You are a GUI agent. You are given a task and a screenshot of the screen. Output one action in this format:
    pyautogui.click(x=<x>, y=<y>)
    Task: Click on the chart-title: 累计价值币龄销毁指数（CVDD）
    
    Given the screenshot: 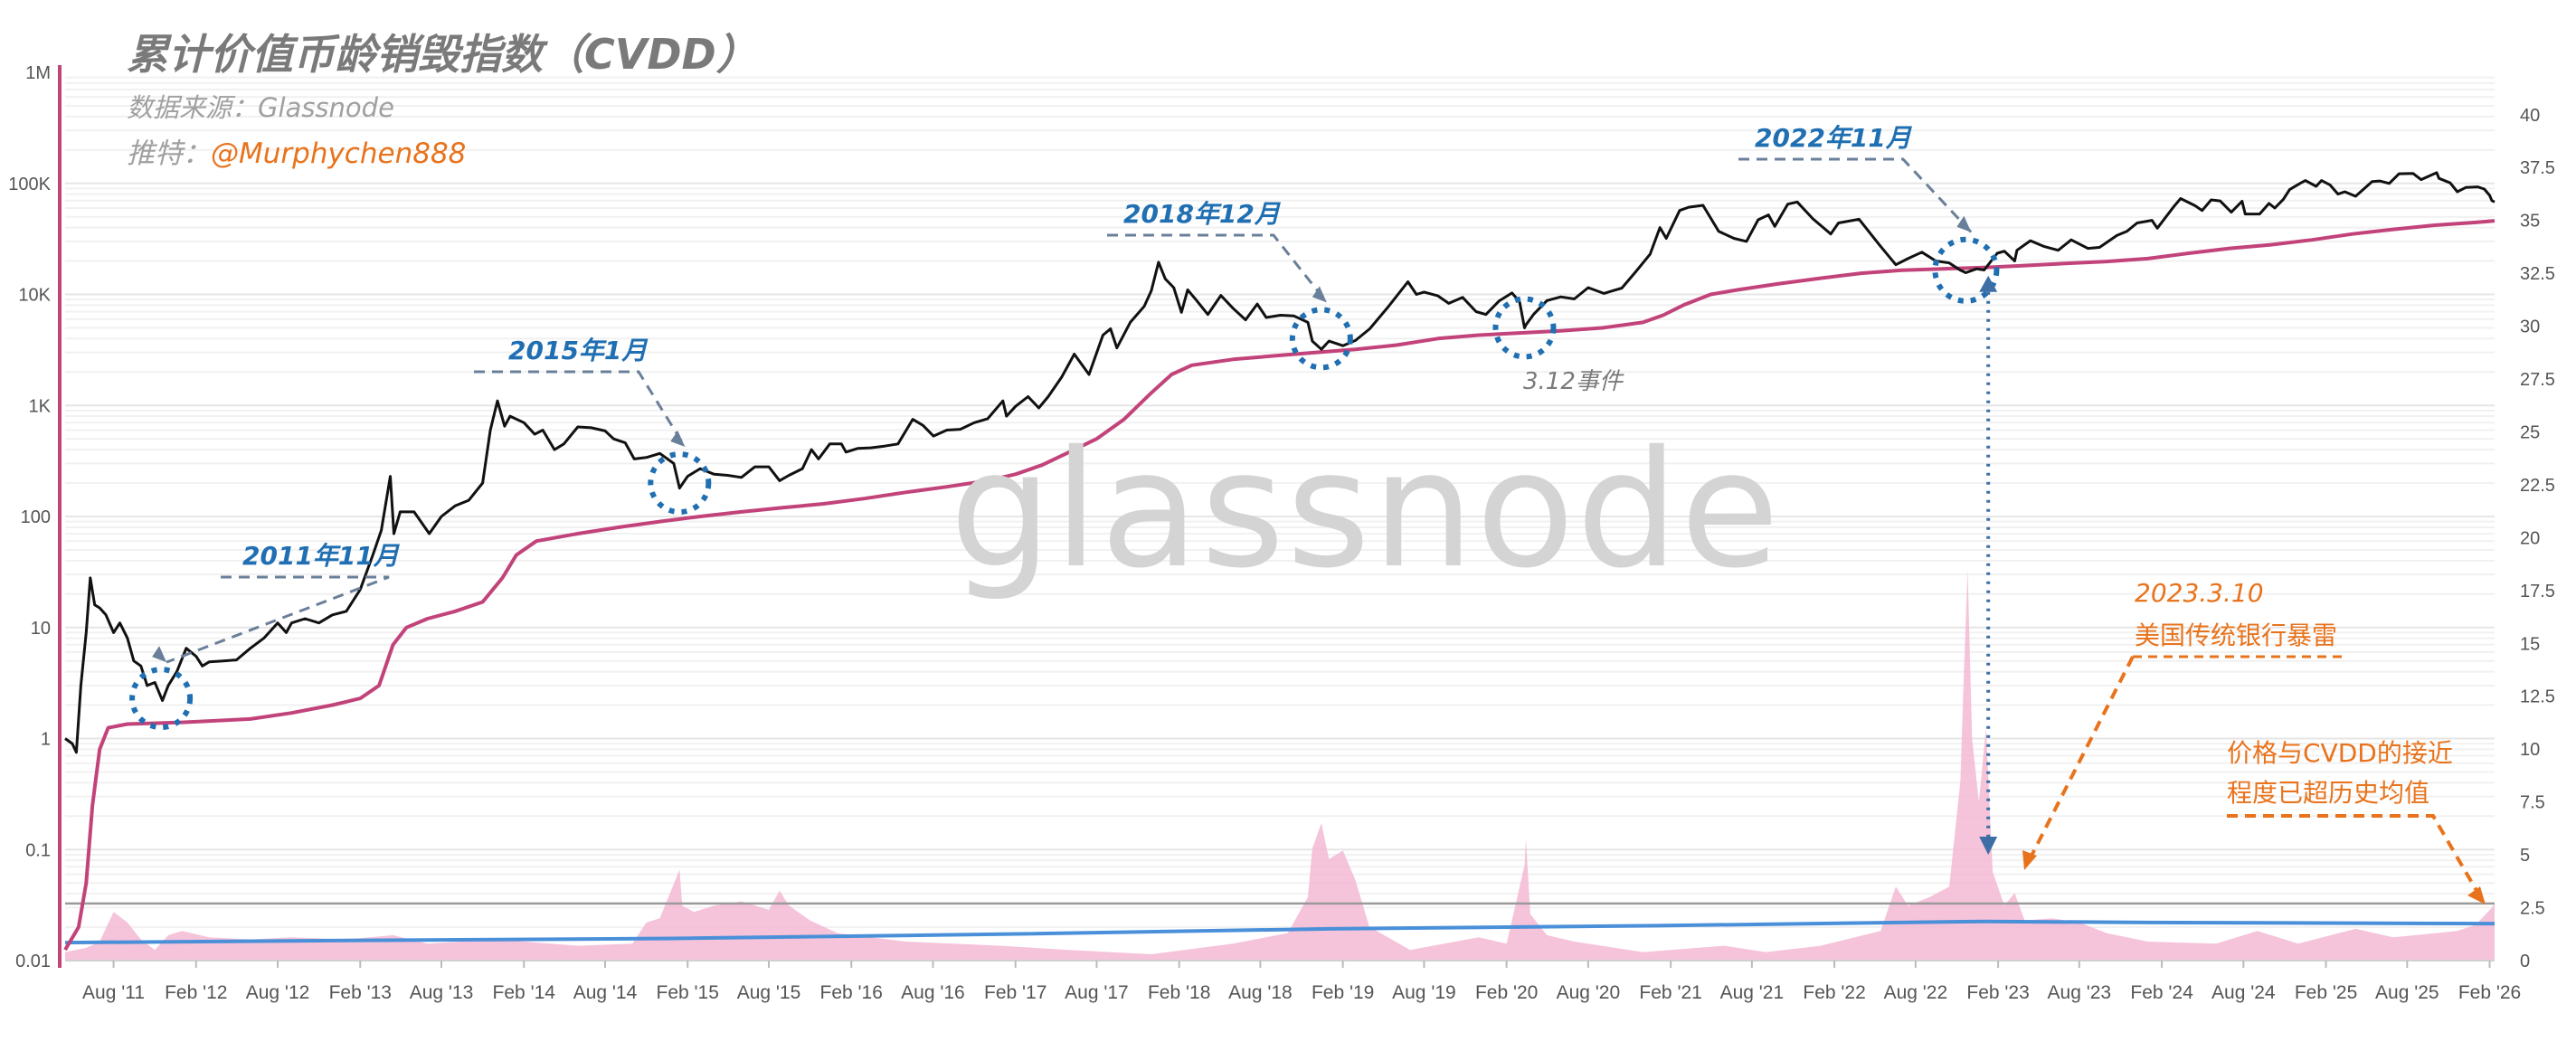 What is the action you would take?
    pyautogui.click(x=443, y=54)
    